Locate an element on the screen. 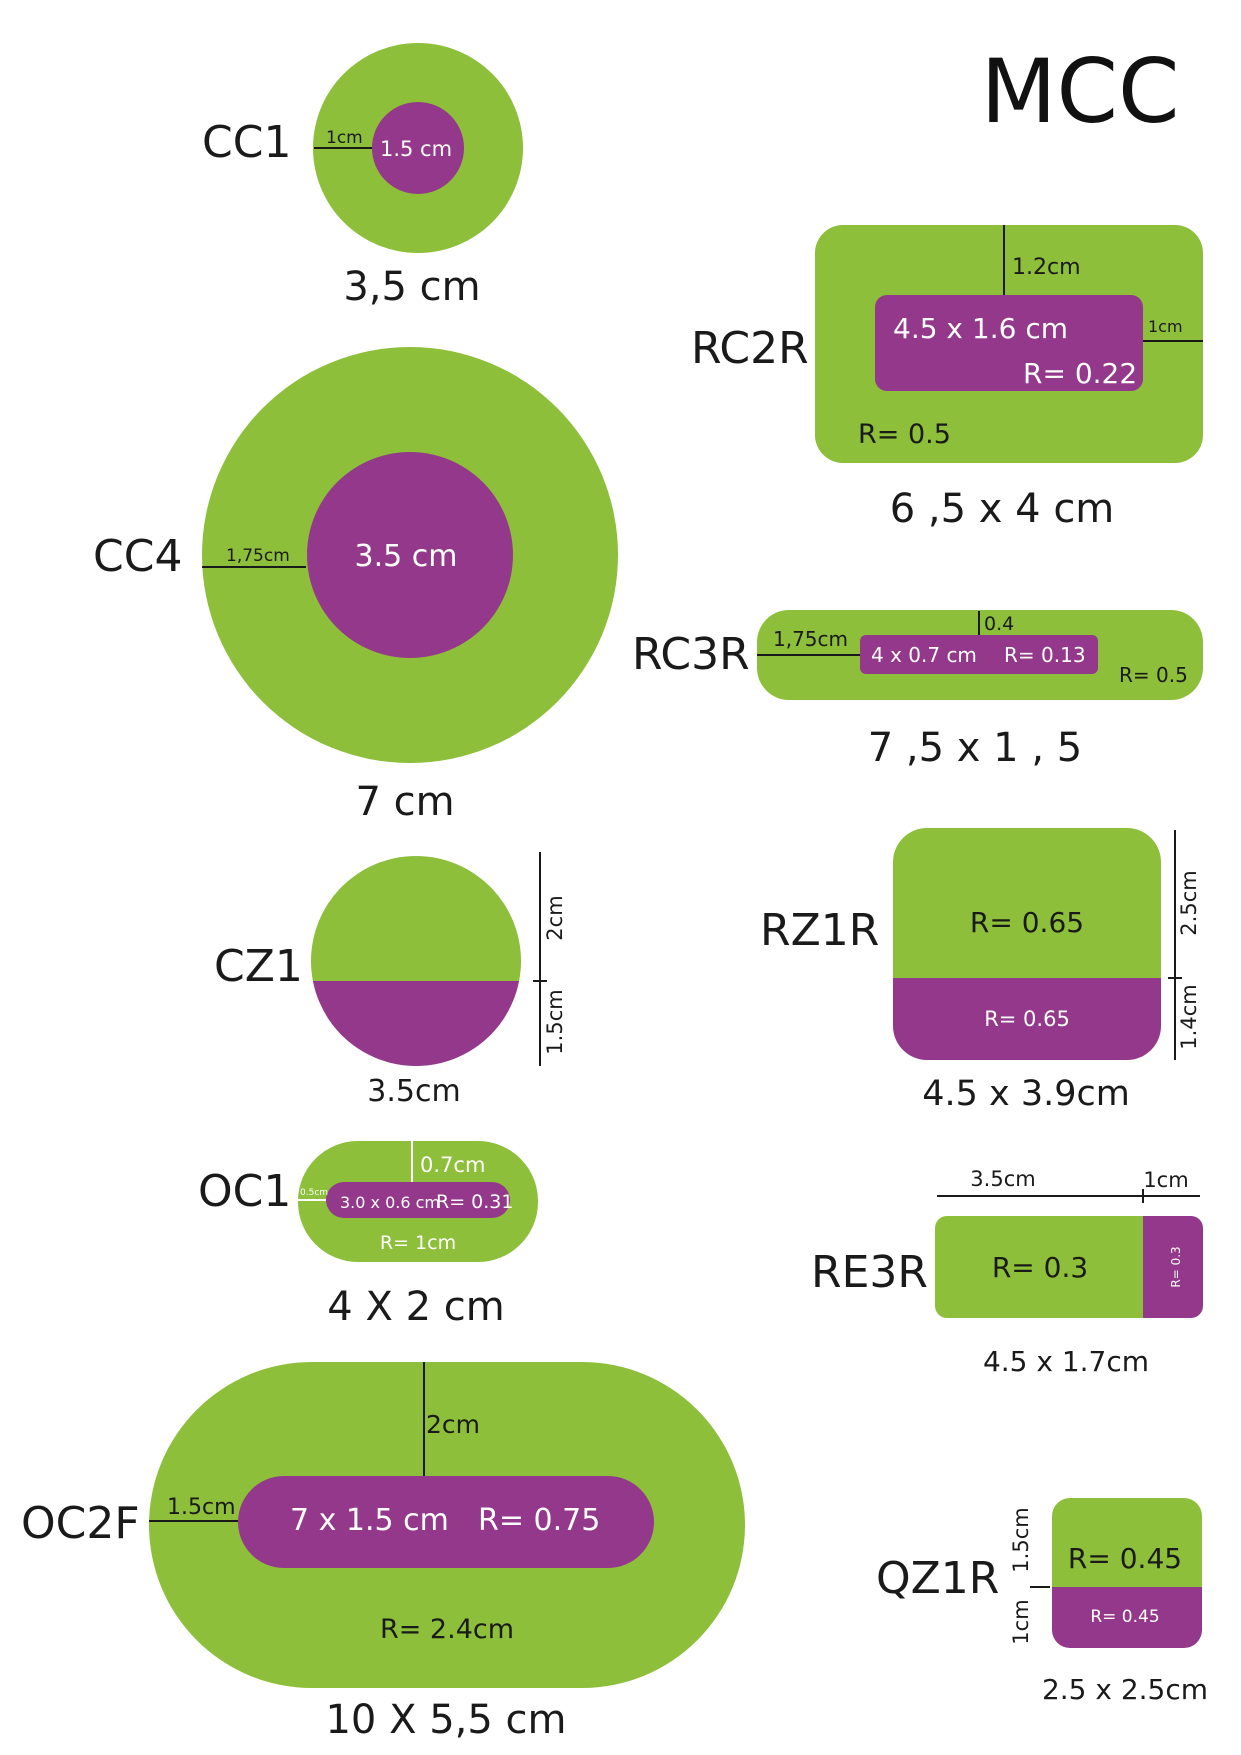 This screenshot has width=1241, height=1755. qz1r-top-part is located at coordinates (1127, 1542).